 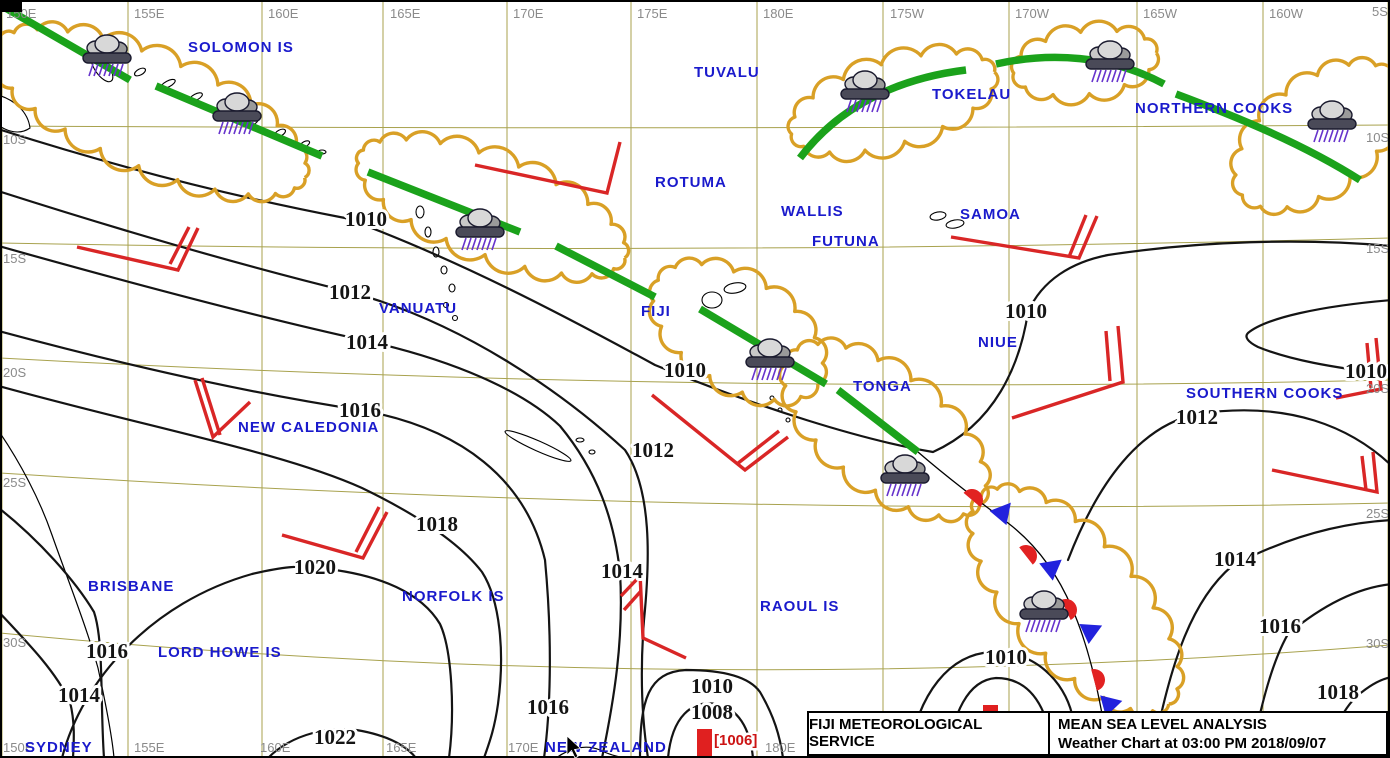 I want to click on place-label: NEW CALEDONIA, so click(x=308, y=427).